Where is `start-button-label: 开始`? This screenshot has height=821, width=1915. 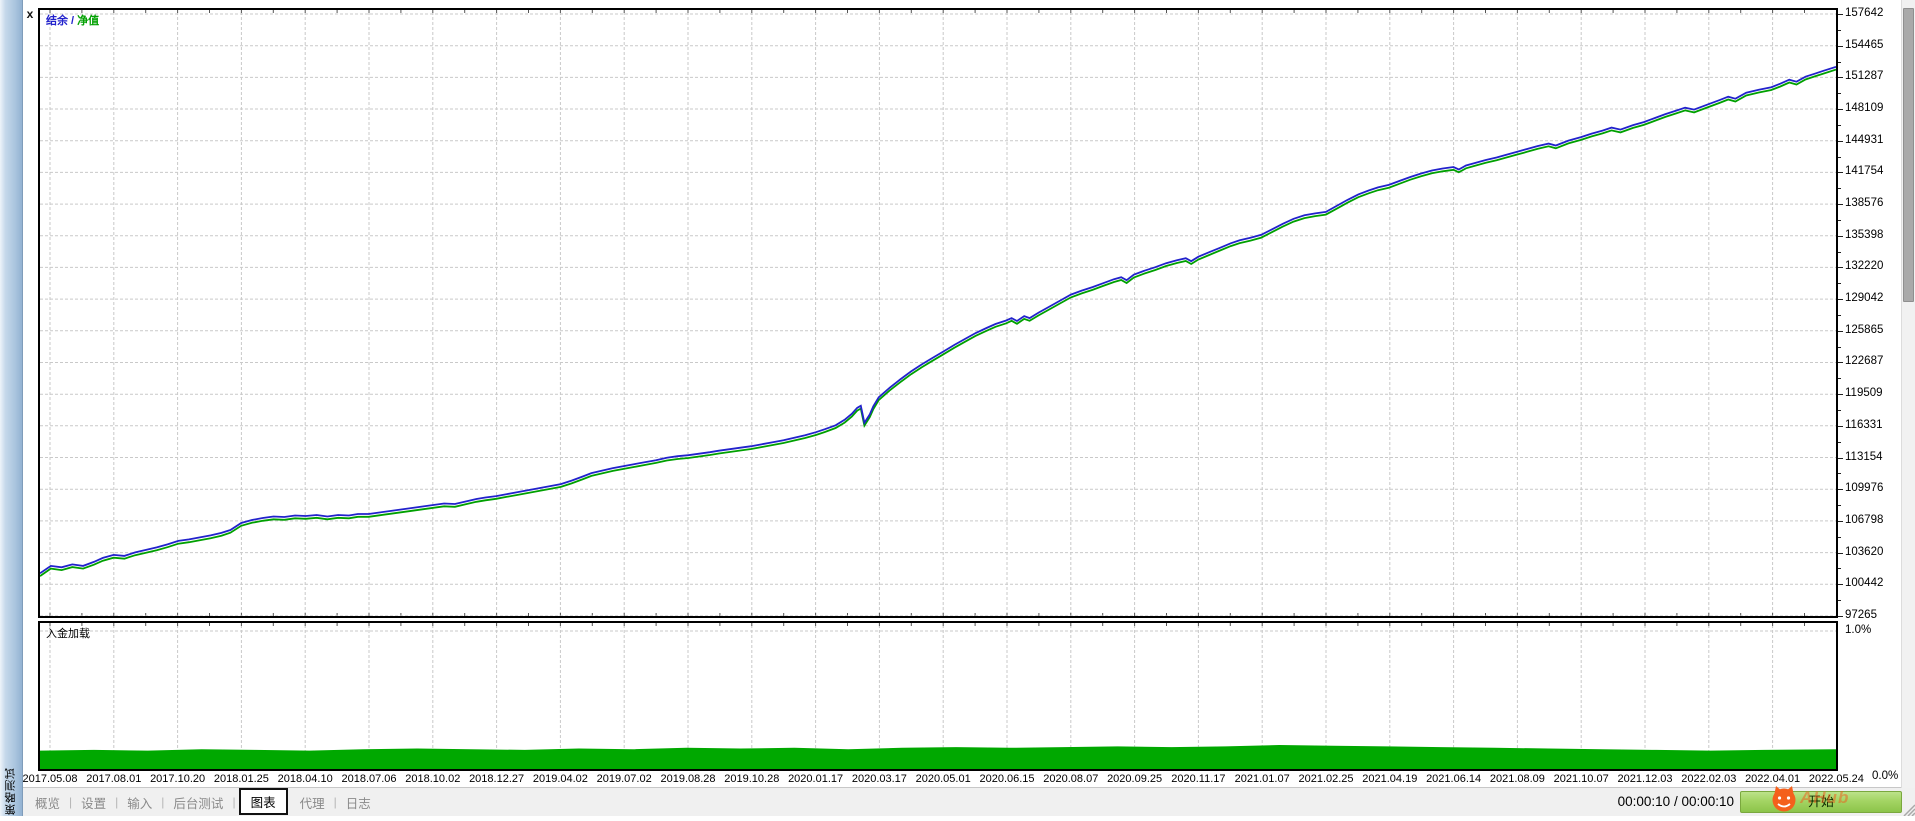 start-button-label: 开始 is located at coordinates (1820, 801).